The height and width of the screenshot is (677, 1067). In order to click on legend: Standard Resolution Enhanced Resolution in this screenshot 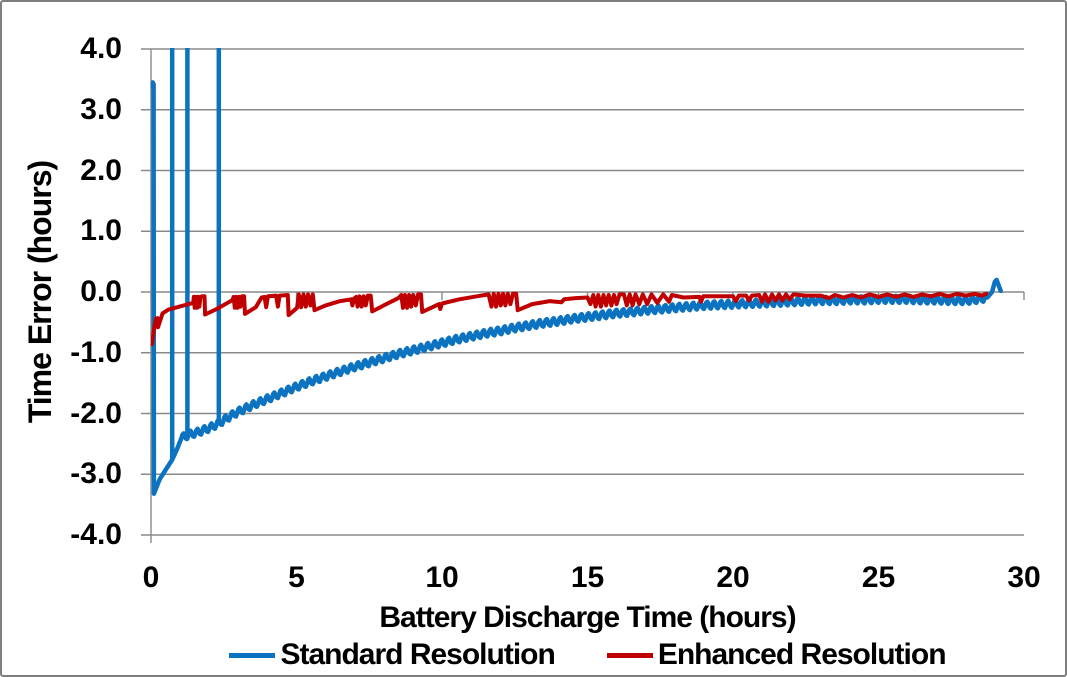, I will do `click(587, 655)`.